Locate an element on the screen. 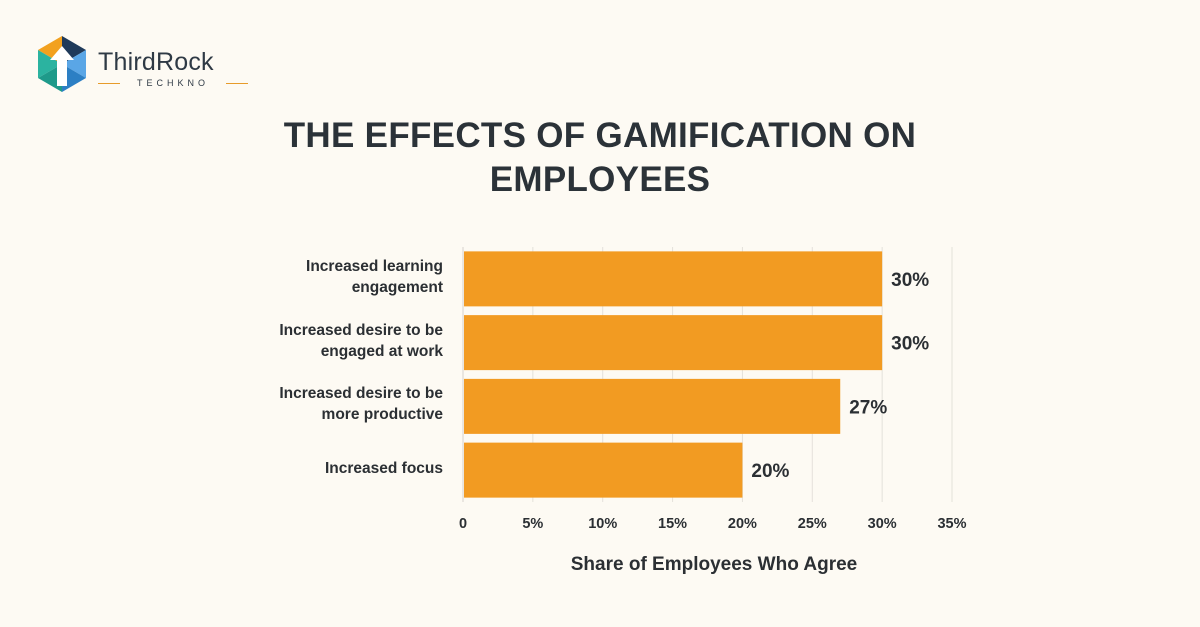 This screenshot has width=1200, height=627. category-label: Increased desire to be more productive is located at coordinates (321, 404).